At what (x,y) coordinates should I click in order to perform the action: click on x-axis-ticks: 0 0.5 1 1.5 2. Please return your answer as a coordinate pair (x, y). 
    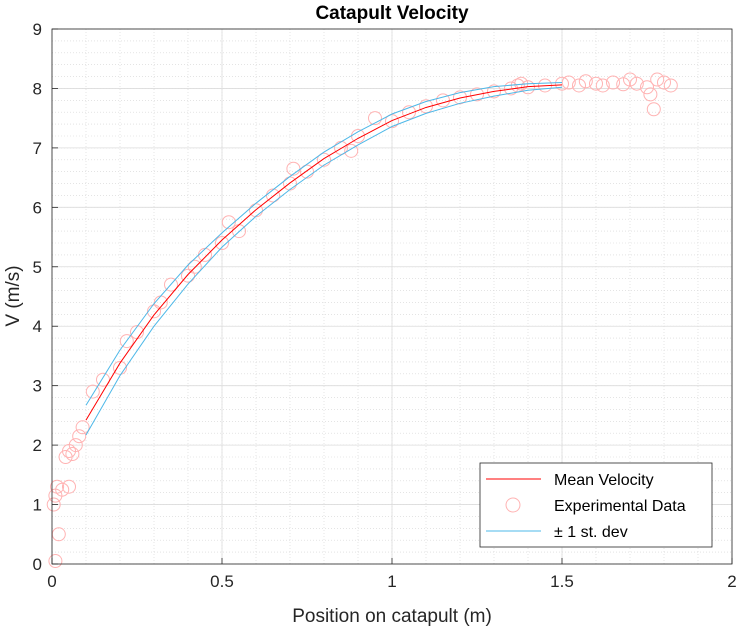
    Looking at the image, I should click on (392, 574).